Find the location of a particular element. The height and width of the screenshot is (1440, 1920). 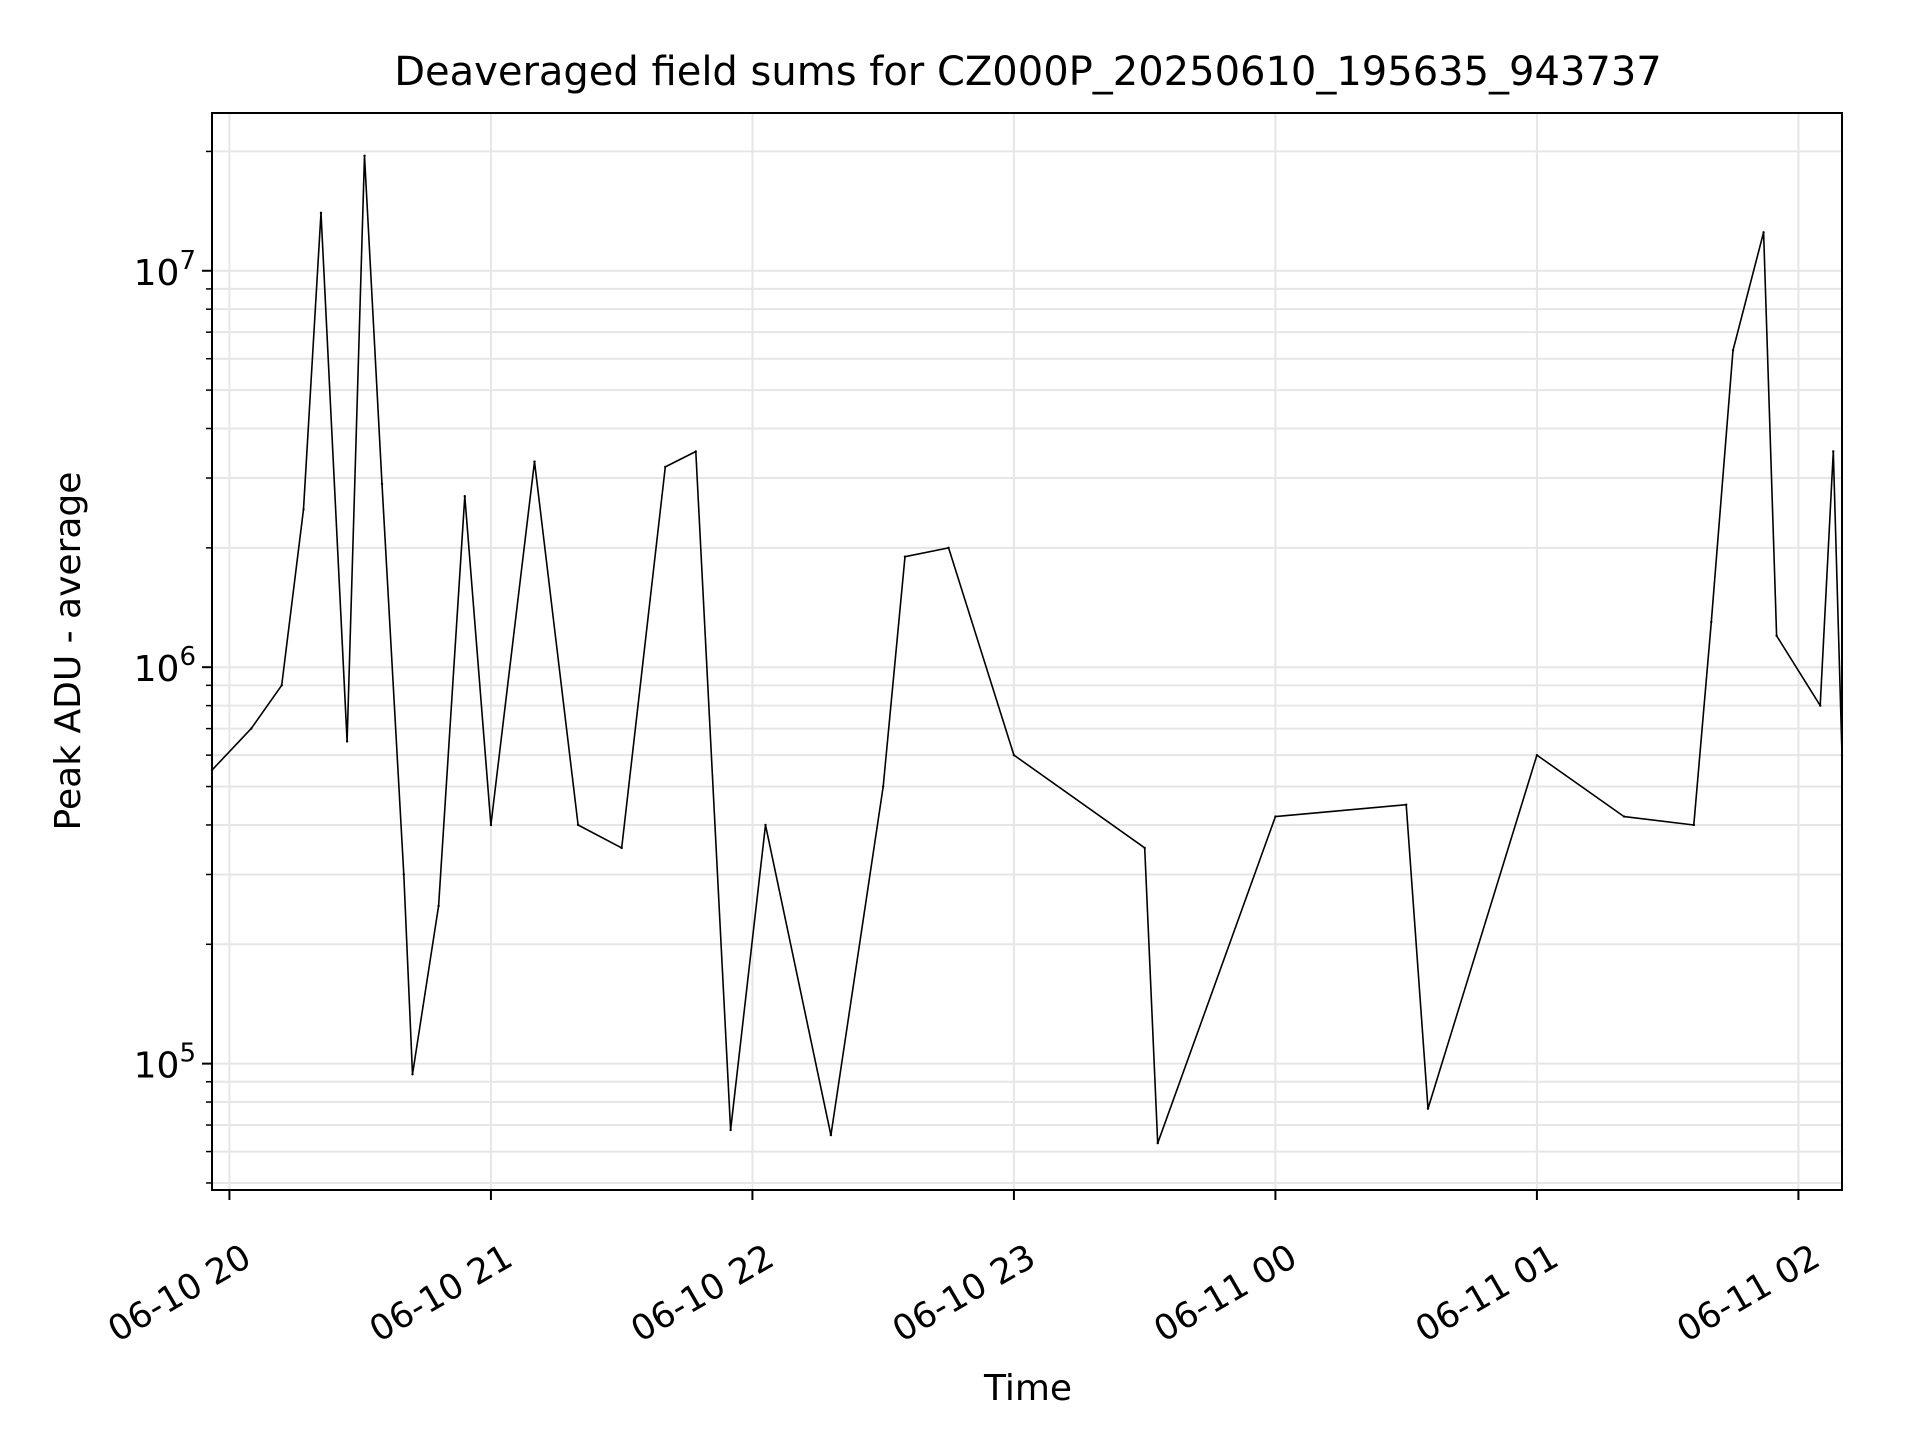

x-tick-label: 06-10 22 is located at coordinates (703, 1293).